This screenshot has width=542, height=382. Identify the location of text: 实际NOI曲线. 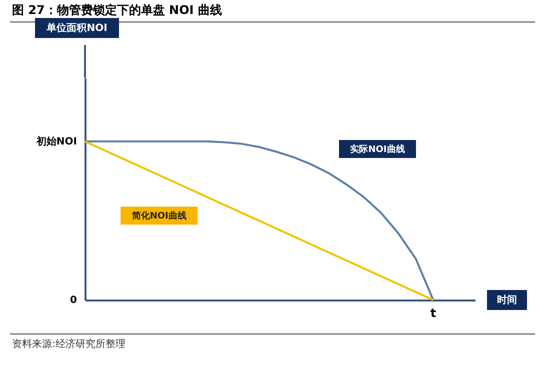
(377, 150).